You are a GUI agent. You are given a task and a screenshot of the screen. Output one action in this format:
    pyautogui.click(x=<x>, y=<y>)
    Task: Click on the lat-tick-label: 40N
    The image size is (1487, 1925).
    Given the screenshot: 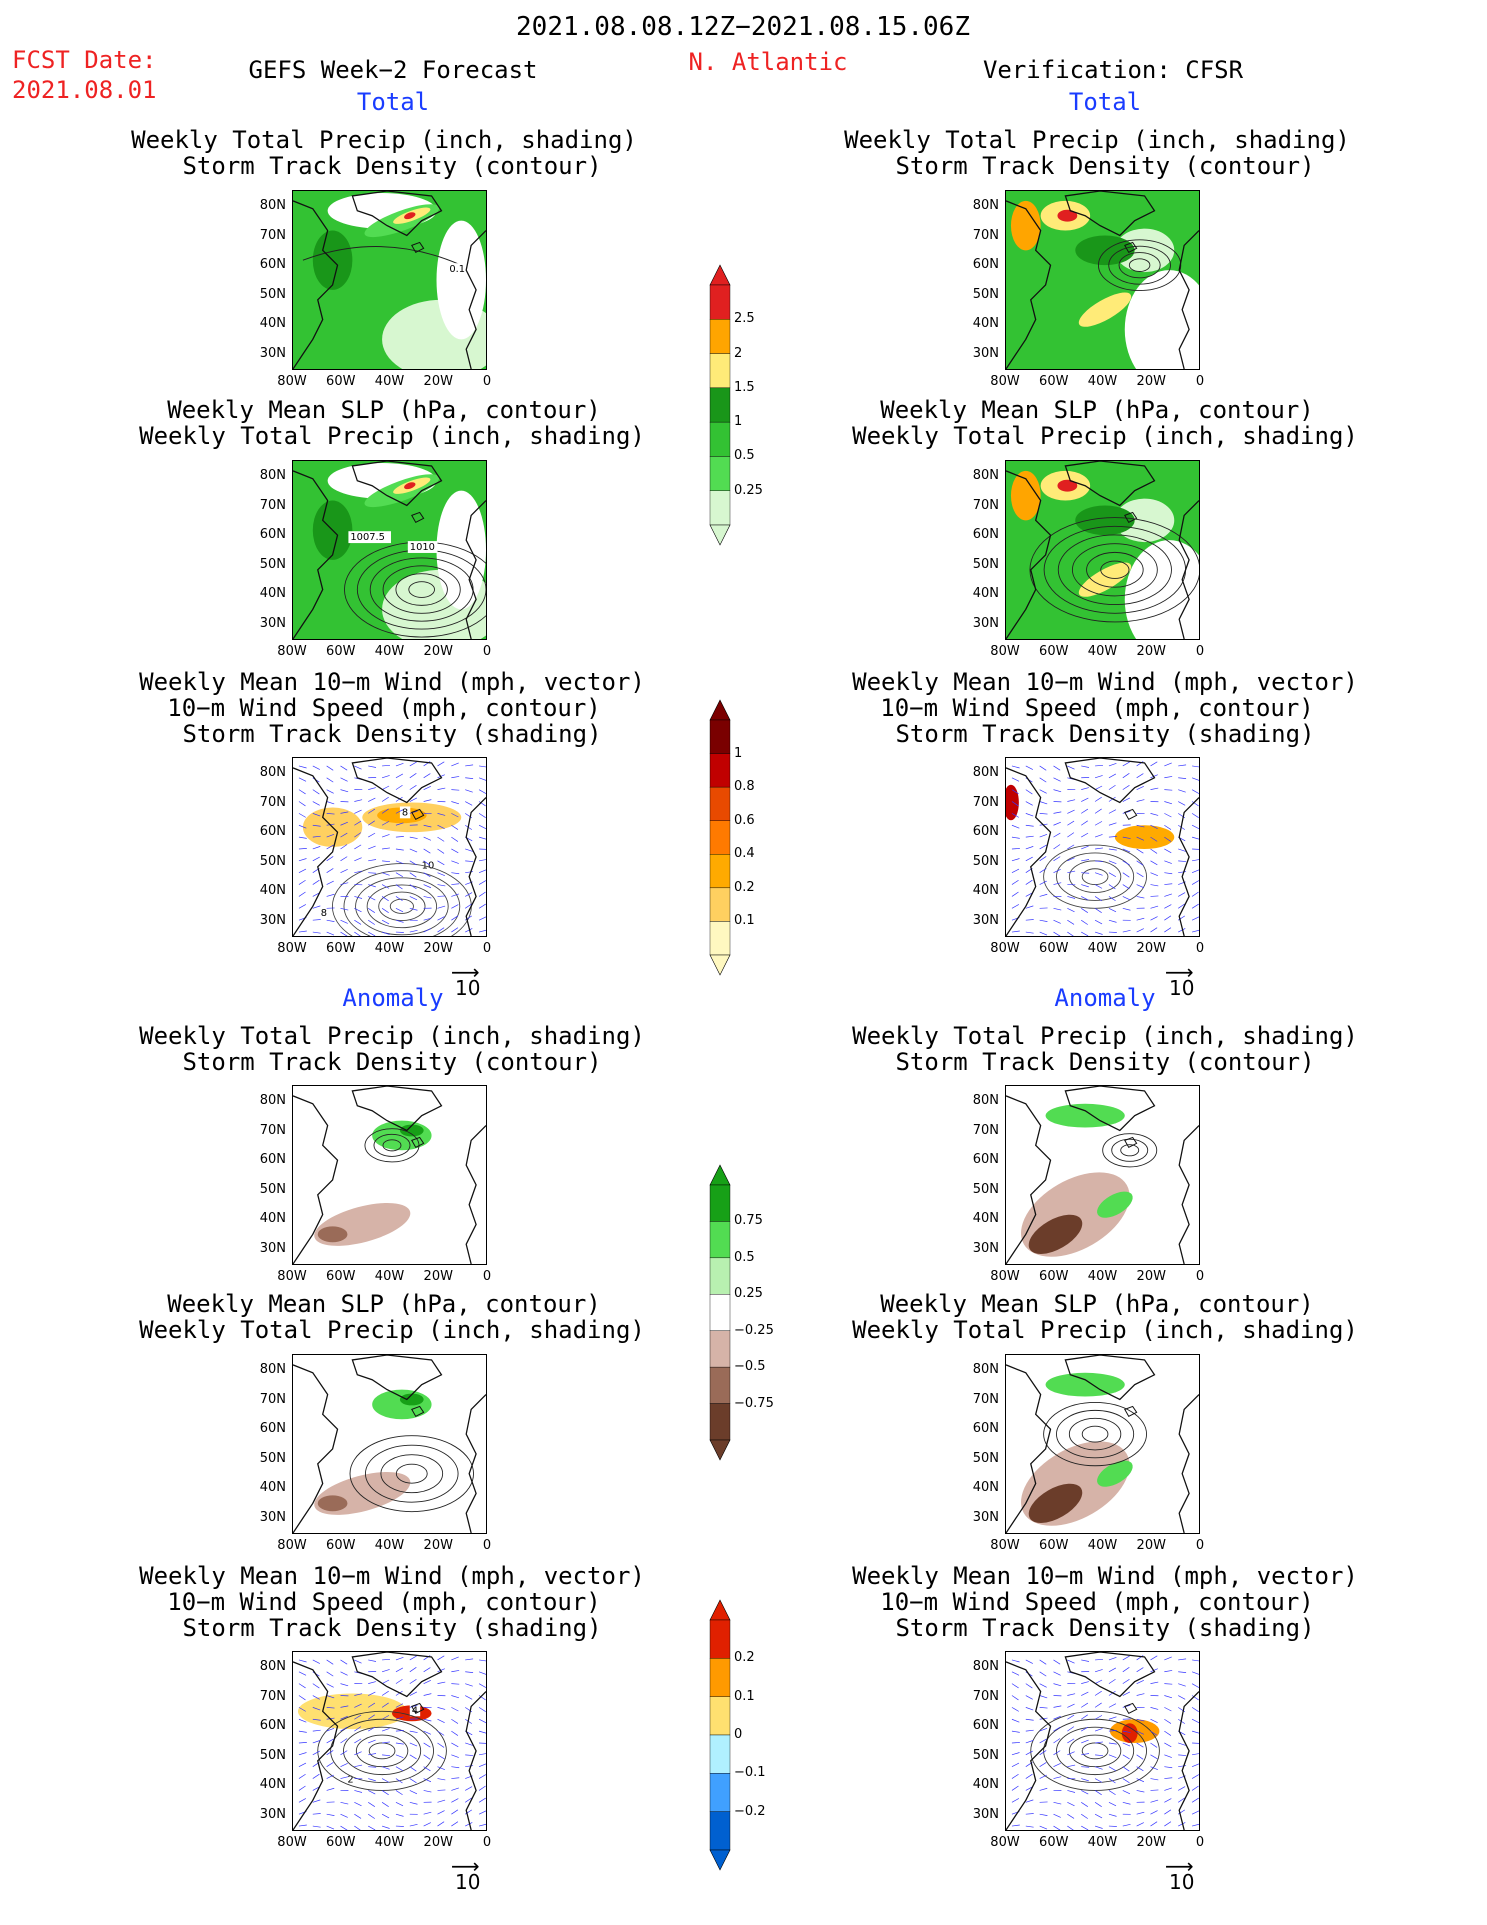 What is the action you would take?
    pyautogui.click(x=272, y=593)
    